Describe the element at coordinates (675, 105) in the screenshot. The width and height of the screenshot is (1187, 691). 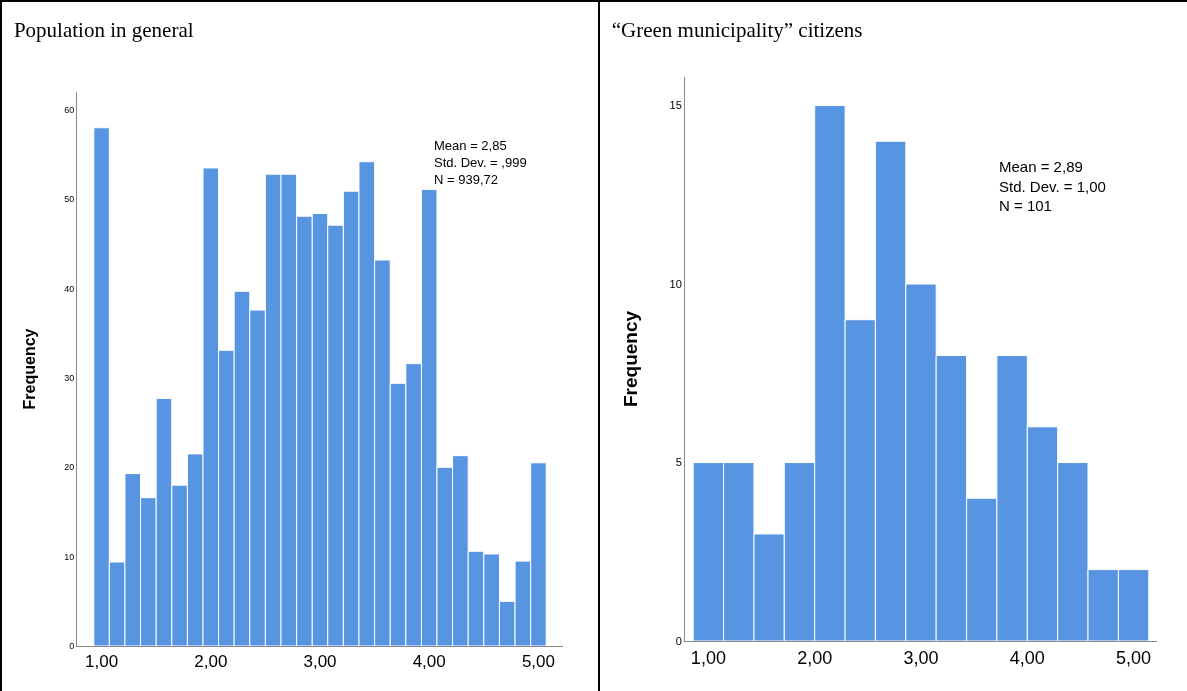
I see `y-tick-label: 15` at that location.